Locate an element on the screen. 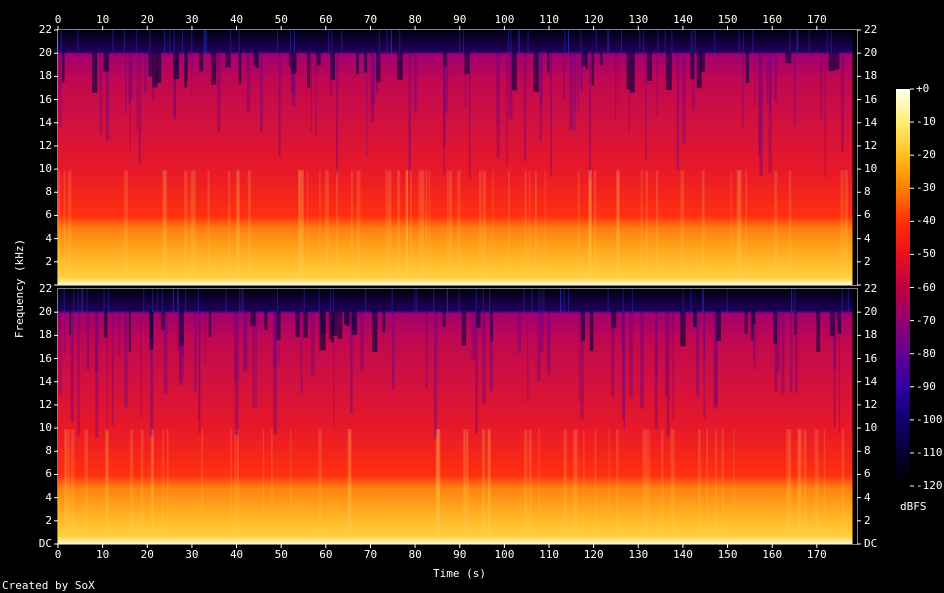 This screenshot has height=593, width=944. y-tick-label-right: DC is located at coordinates (871, 543).